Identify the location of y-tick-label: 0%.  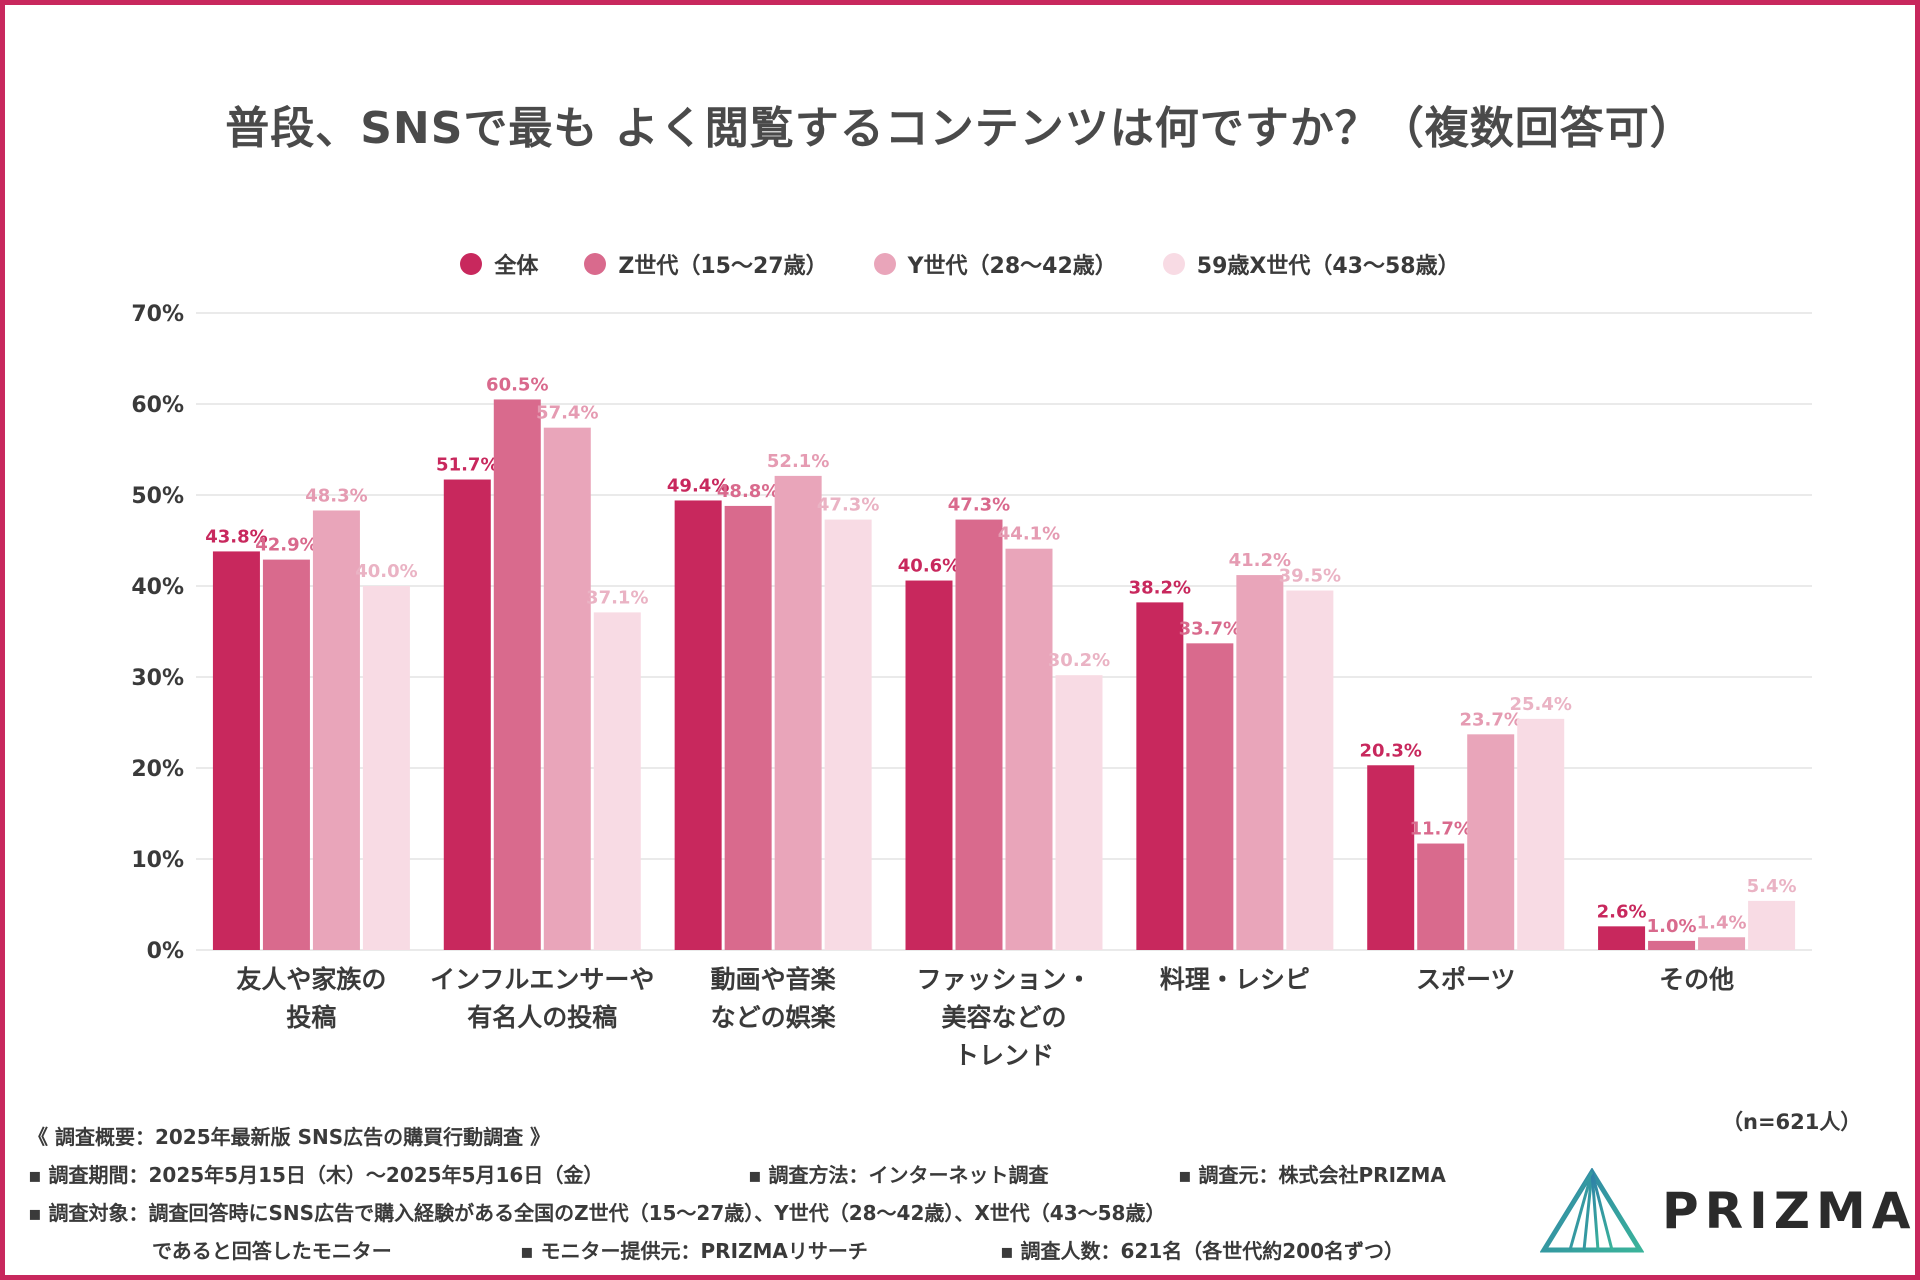
(165, 951).